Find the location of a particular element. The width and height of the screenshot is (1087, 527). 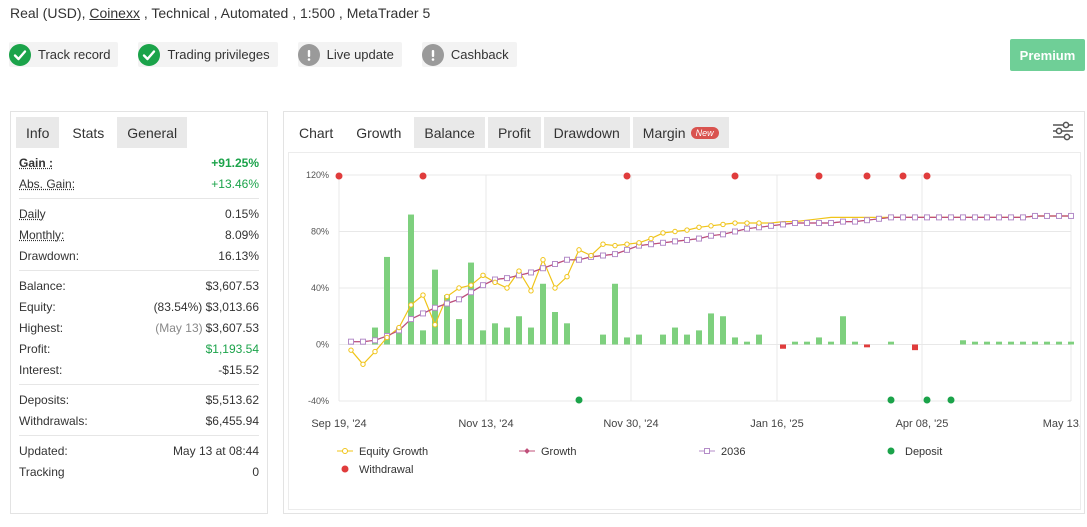

tab-chart: Chart is located at coordinates (316, 132).